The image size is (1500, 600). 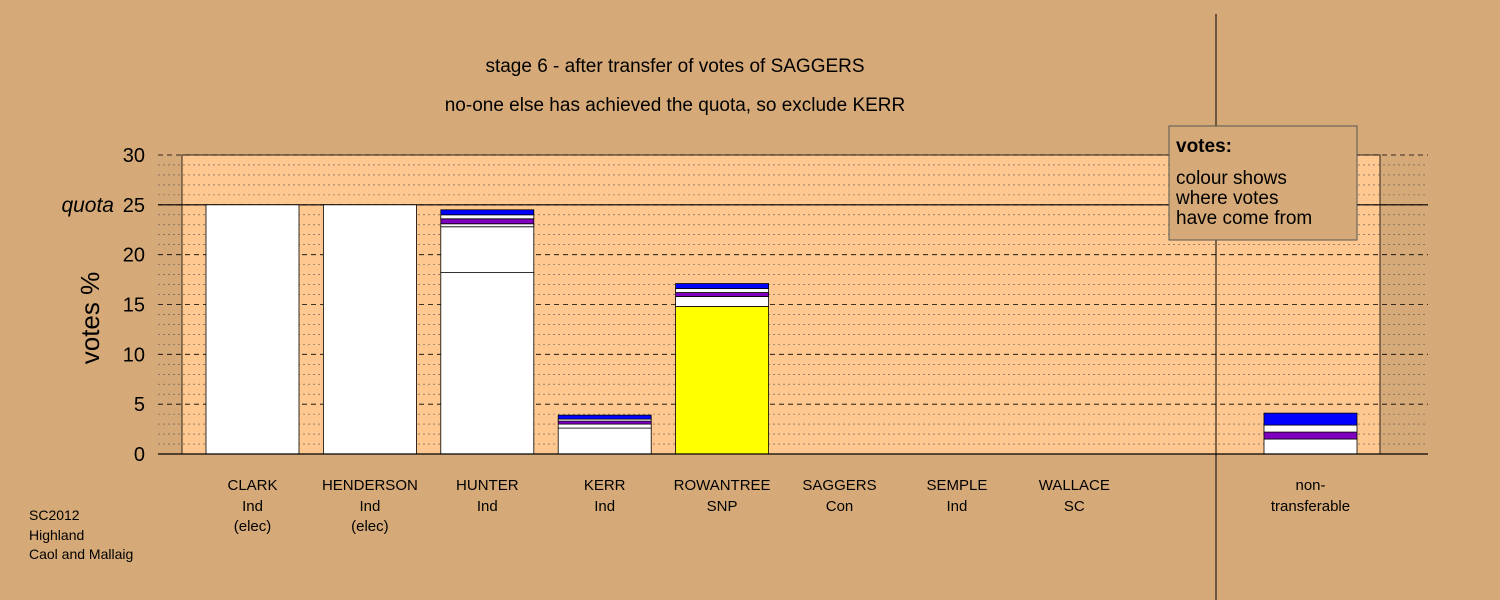 I want to click on y-tick-label: 25, so click(x=134, y=206).